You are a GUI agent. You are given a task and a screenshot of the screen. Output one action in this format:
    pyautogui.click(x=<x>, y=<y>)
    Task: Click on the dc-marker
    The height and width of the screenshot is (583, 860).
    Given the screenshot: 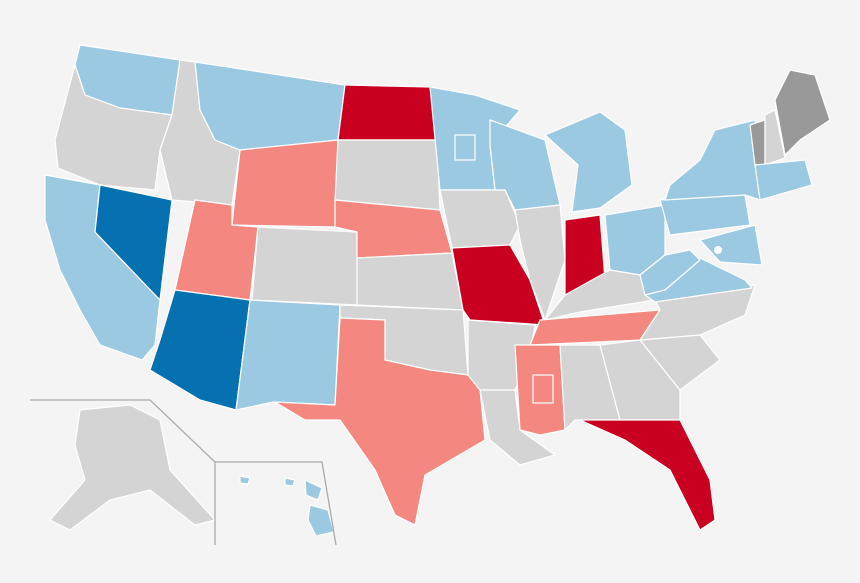 What is the action you would take?
    pyautogui.click(x=718, y=250)
    